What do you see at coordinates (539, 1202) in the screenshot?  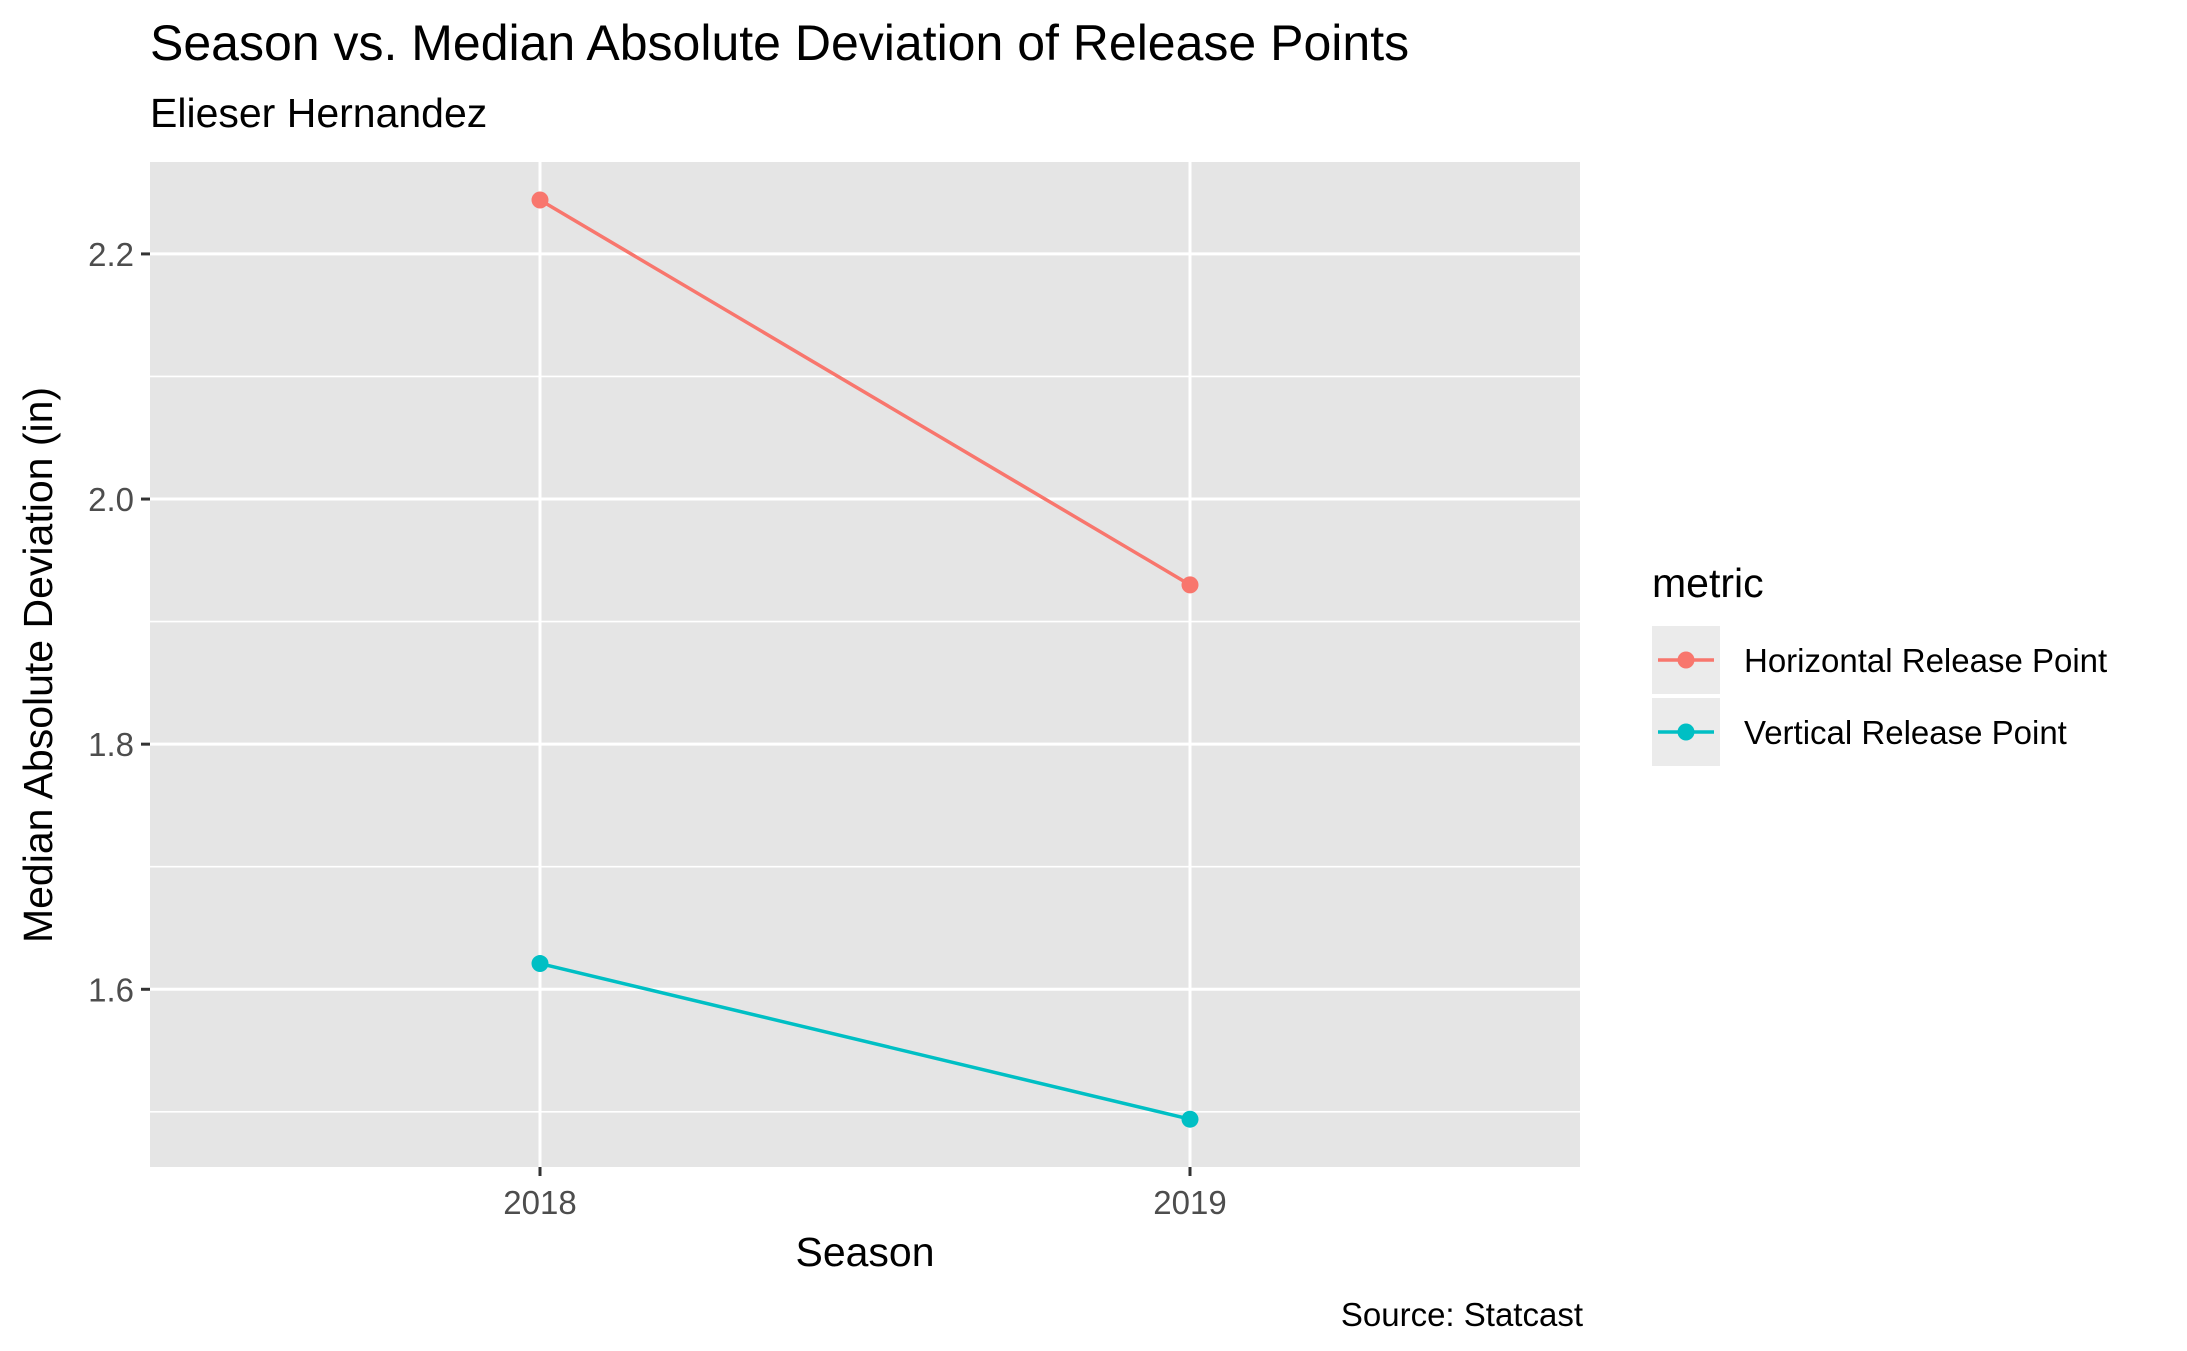 I see `x-tick-label: 2018` at bounding box center [539, 1202].